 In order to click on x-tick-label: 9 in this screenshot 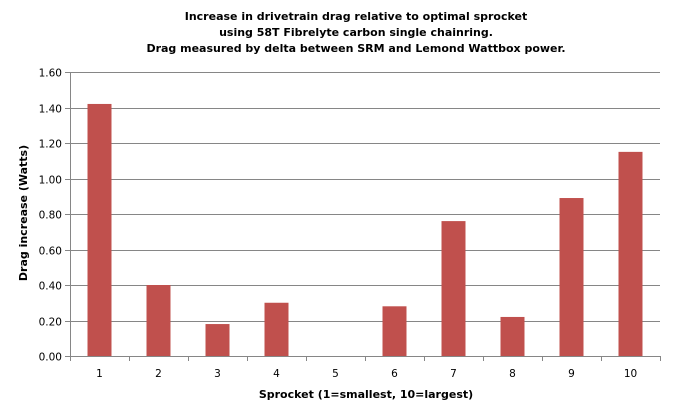, I will do `click(571, 374)`.